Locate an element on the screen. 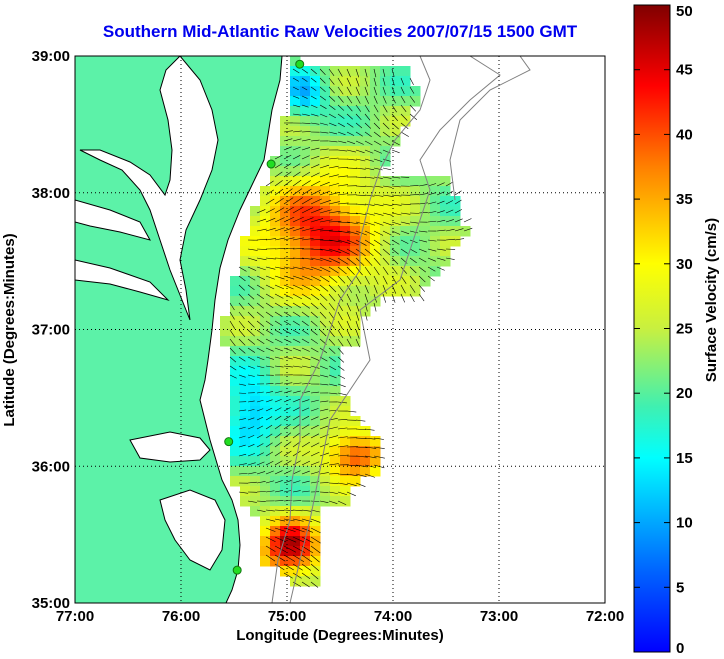 The width and height of the screenshot is (724, 659). station-marker is located at coordinates (271, 164).